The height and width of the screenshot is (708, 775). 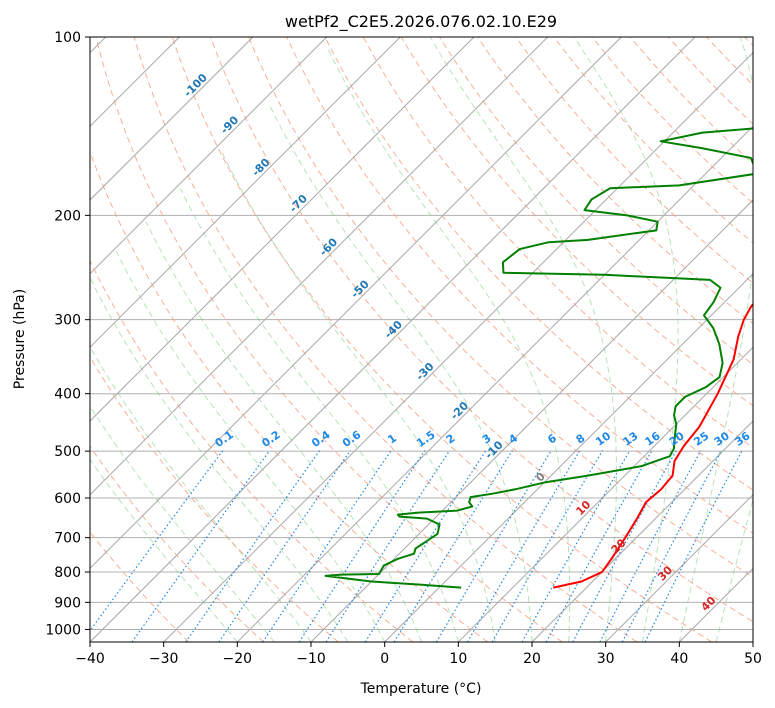 What do you see at coordinates (67, 539) in the screenshot?
I see `y-tick-label: 700` at bounding box center [67, 539].